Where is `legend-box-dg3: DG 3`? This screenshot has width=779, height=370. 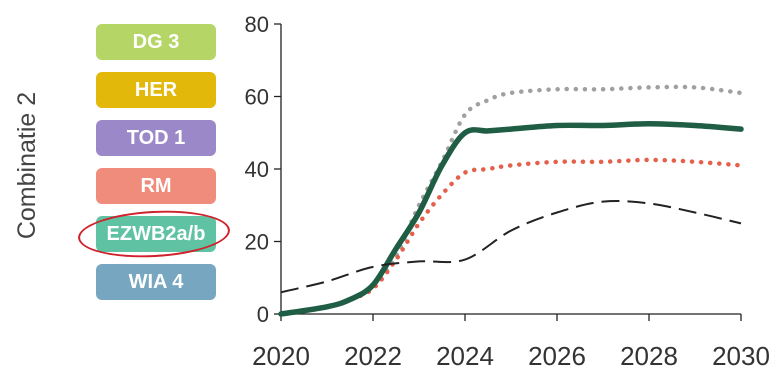
legend-box-dg3: DG 3 is located at coordinates (156, 42).